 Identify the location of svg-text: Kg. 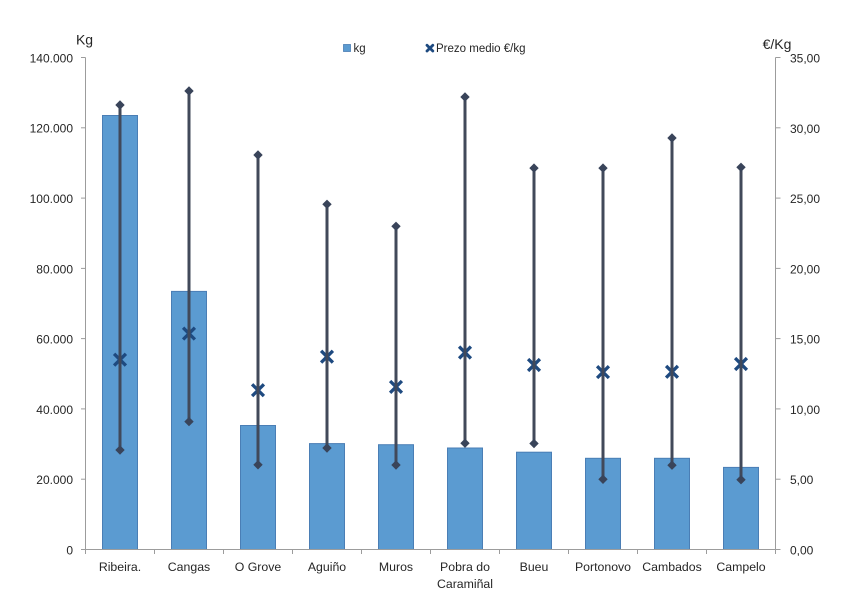
(84, 40).